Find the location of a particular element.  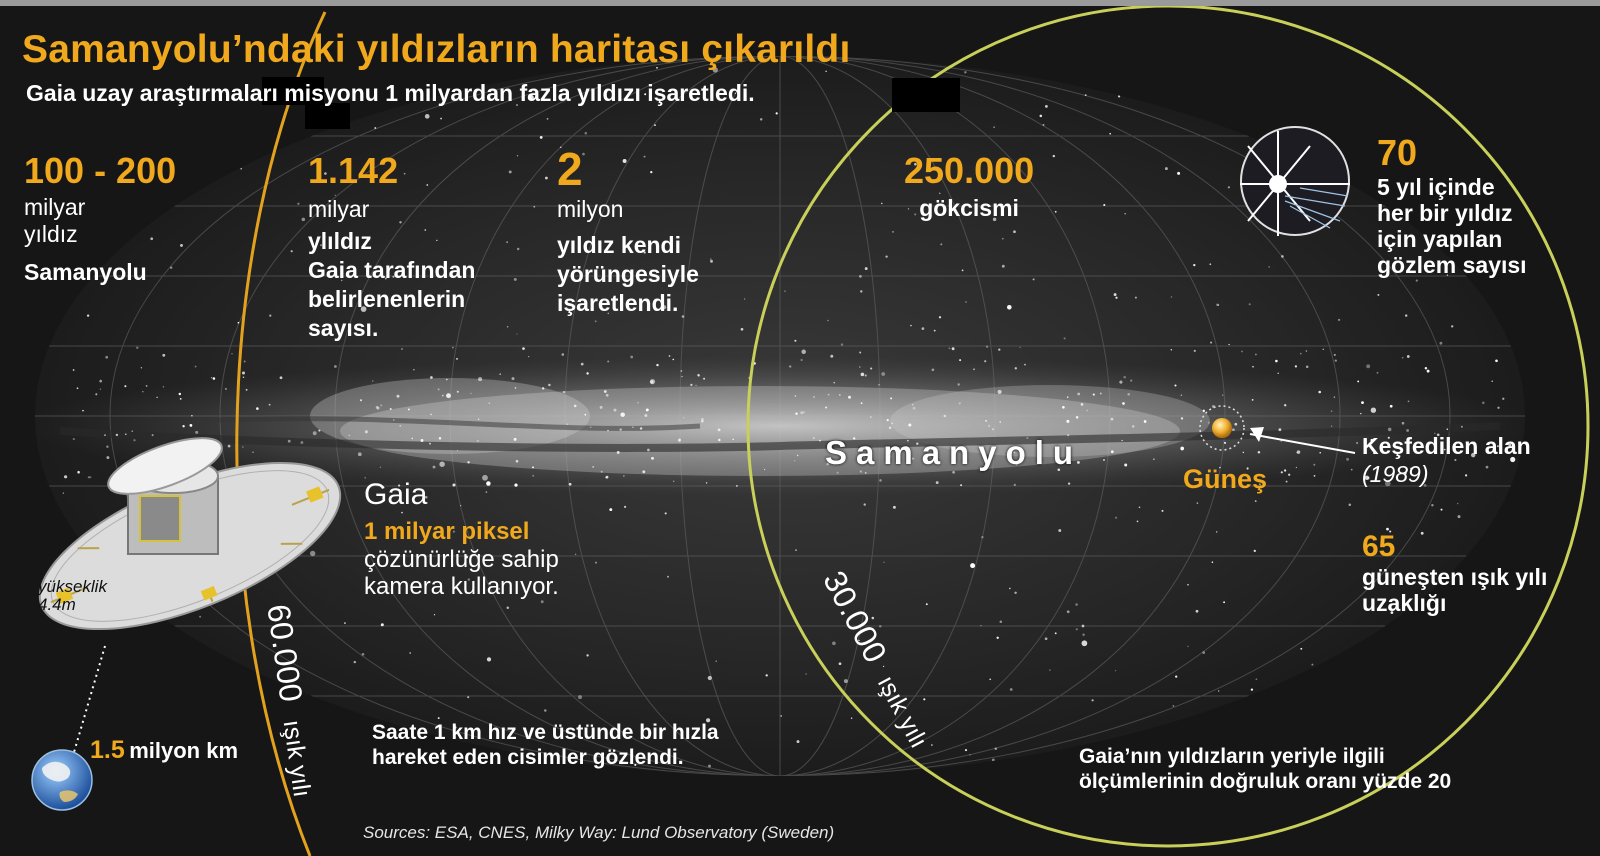

top-border is located at coordinates (800, 3).